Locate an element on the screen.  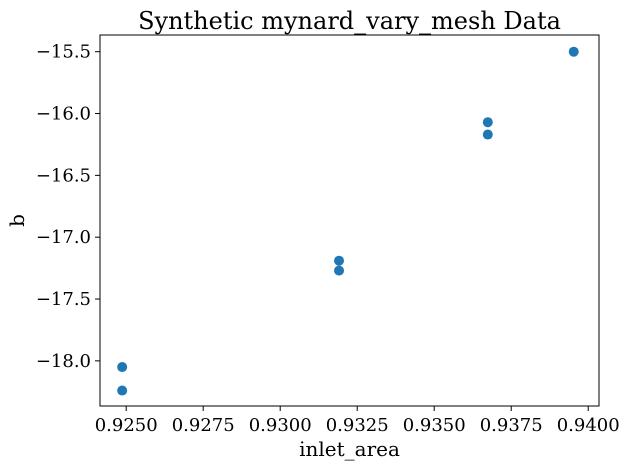
y-tick-label: −16.5 is located at coordinates (63, 175).